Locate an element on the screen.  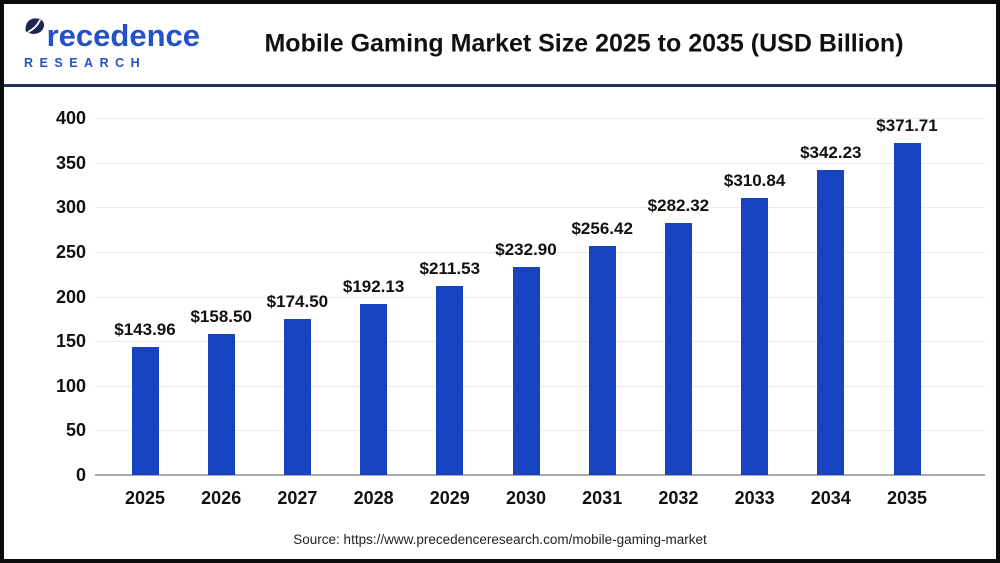
bar-2035 is located at coordinates (907, 309).